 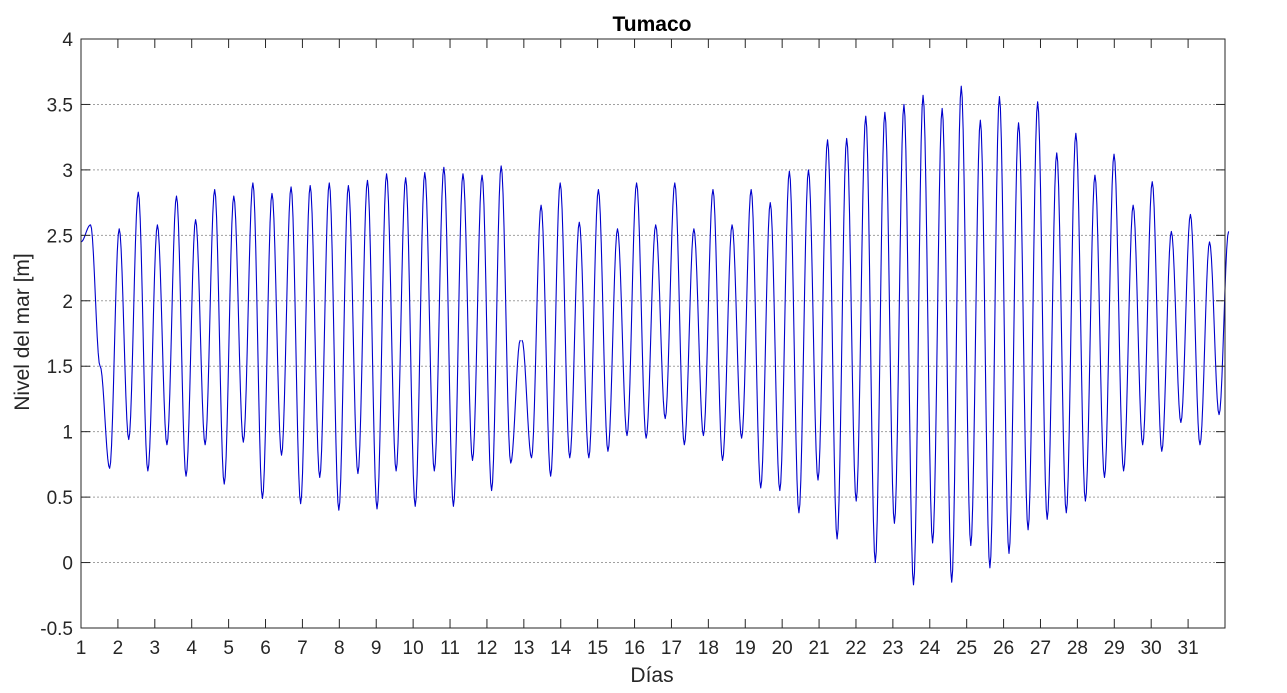 I want to click on x-tick-label: 9, so click(x=376, y=648).